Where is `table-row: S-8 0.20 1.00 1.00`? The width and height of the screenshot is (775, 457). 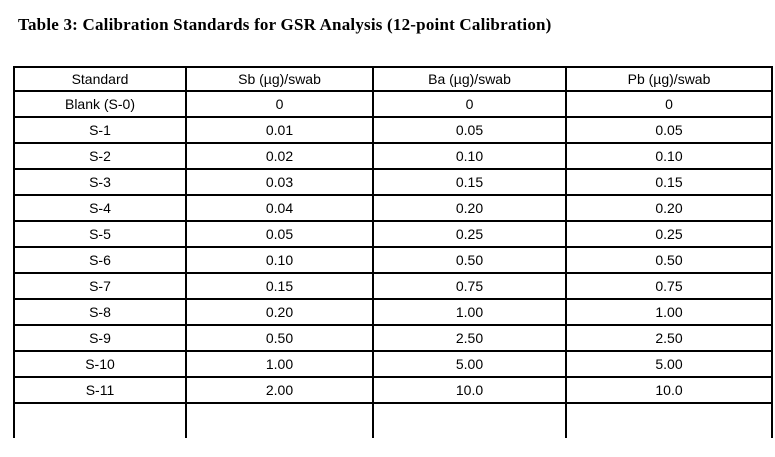 table-row: S-8 0.20 1.00 1.00 is located at coordinates (393, 312).